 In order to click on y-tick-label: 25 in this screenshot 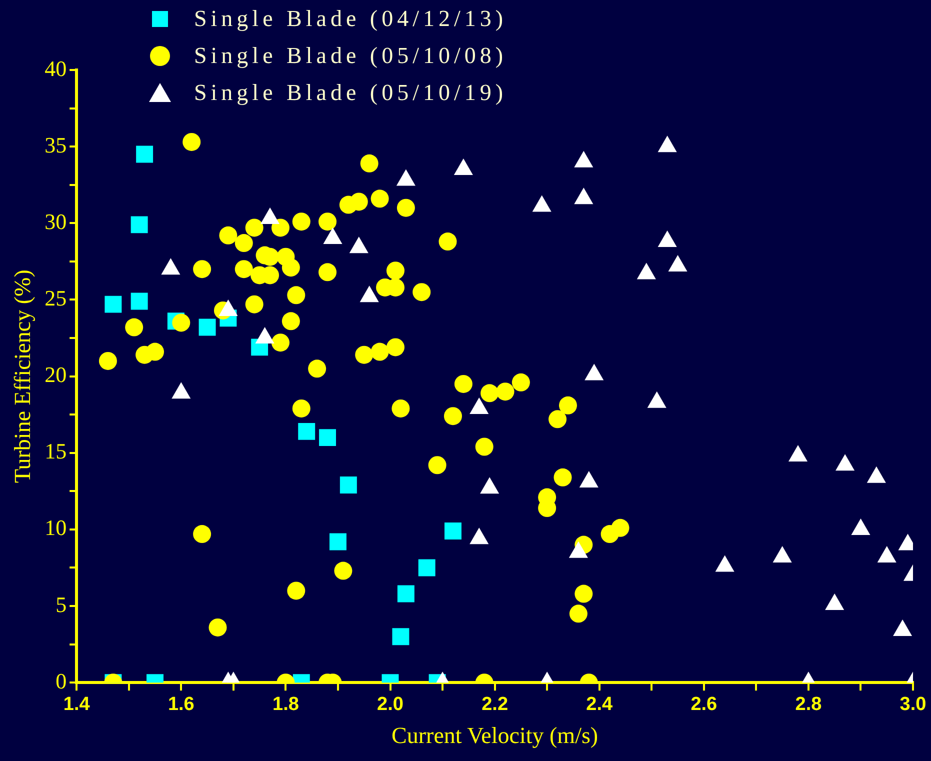, I will do `click(55, 298)`.